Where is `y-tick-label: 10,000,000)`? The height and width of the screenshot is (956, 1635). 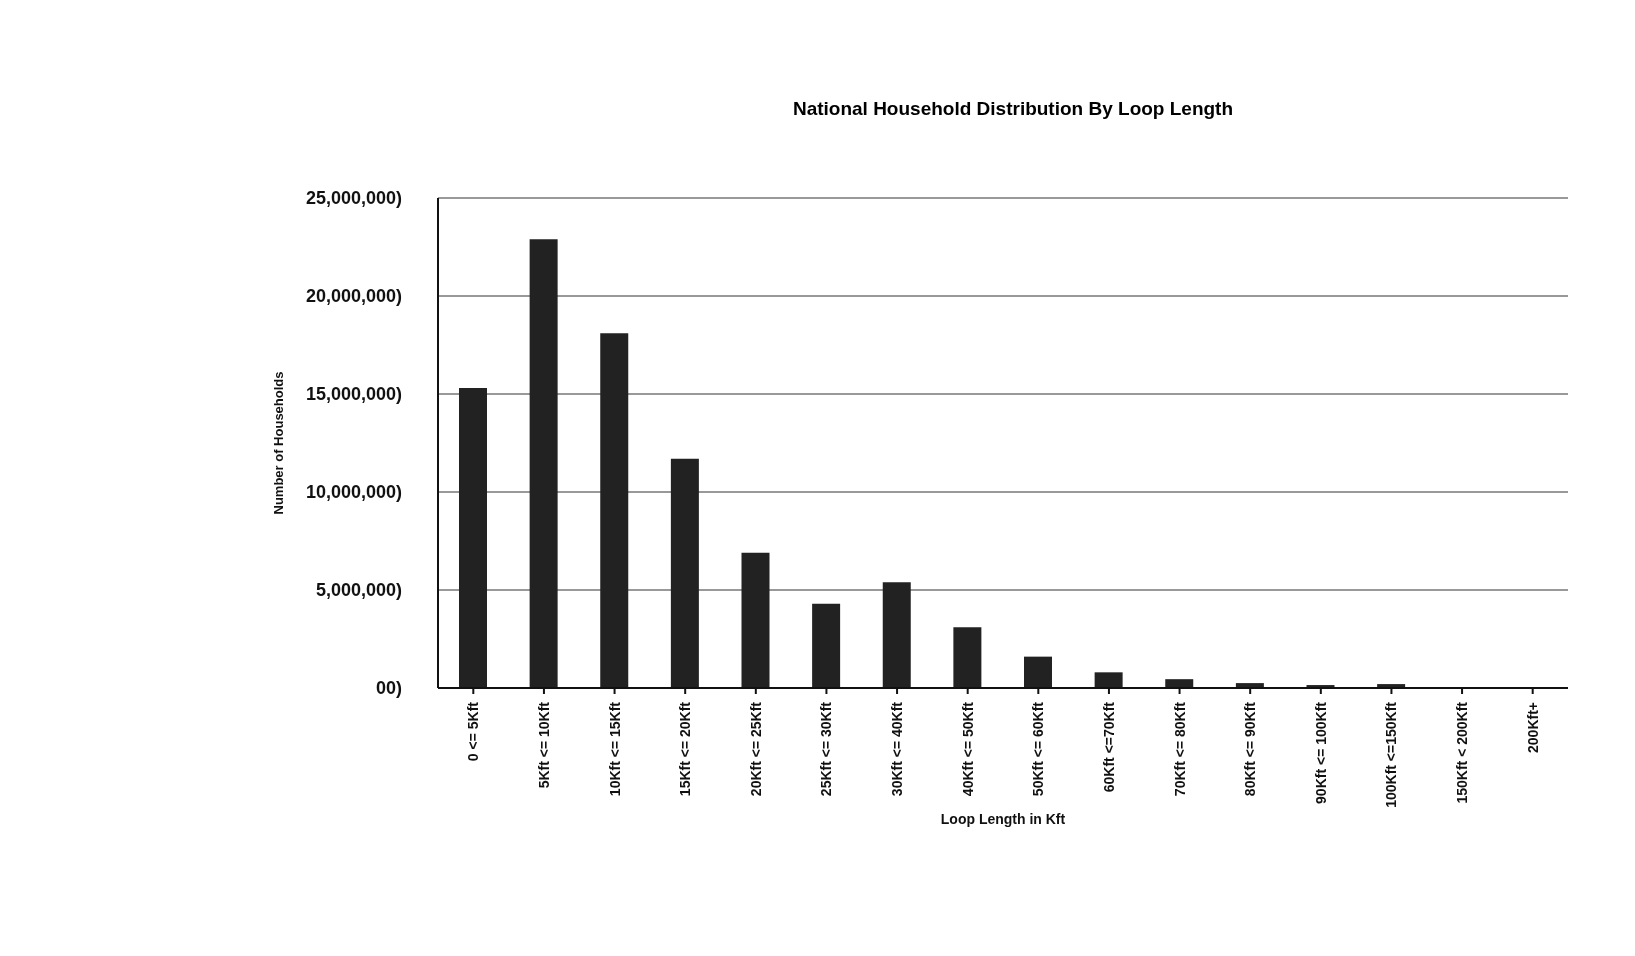 y-tick-label: 10,000,000) is located at coordinates (353, 492).